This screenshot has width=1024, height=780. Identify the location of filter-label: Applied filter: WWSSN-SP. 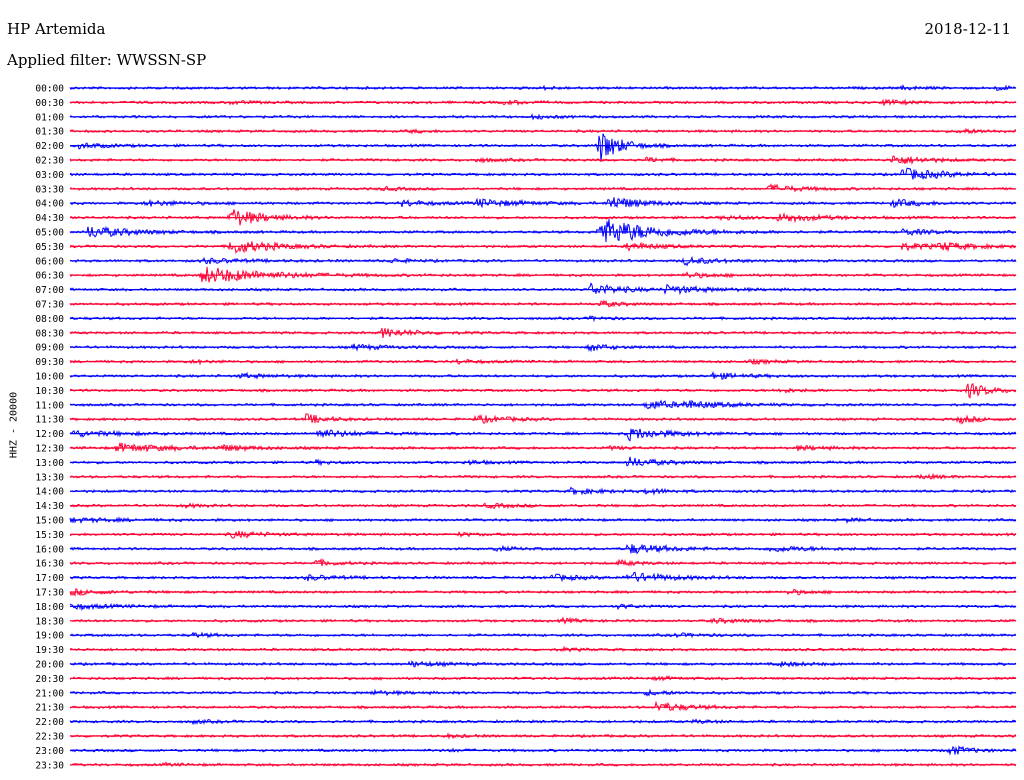
(107, 60).